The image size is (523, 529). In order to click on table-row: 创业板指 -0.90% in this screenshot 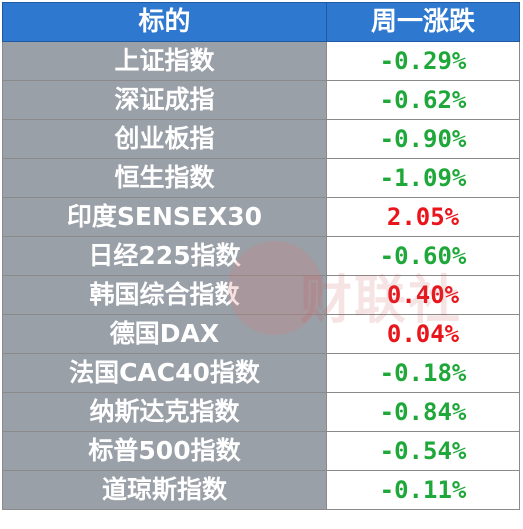, I will do `click(261, 139)`.